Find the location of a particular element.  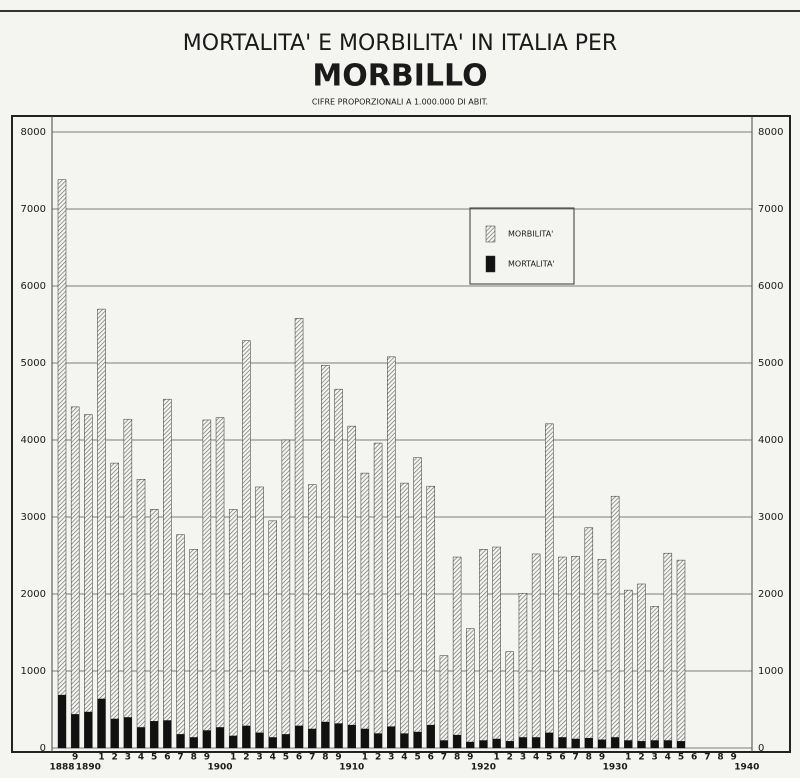

y-tick-label: 2000 is located at coordinates (33, 594).